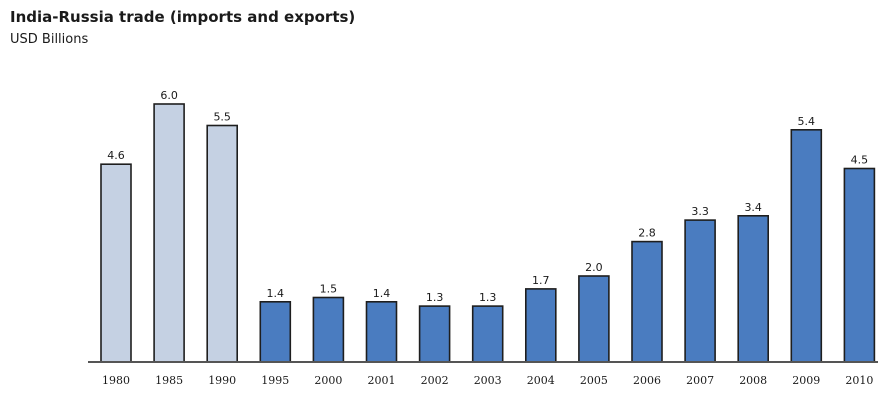  What do you see at coordinates (49, 39) in the screenshot?
I see `chart-subtitle: USD Billions` at bounding box center [49, 39].